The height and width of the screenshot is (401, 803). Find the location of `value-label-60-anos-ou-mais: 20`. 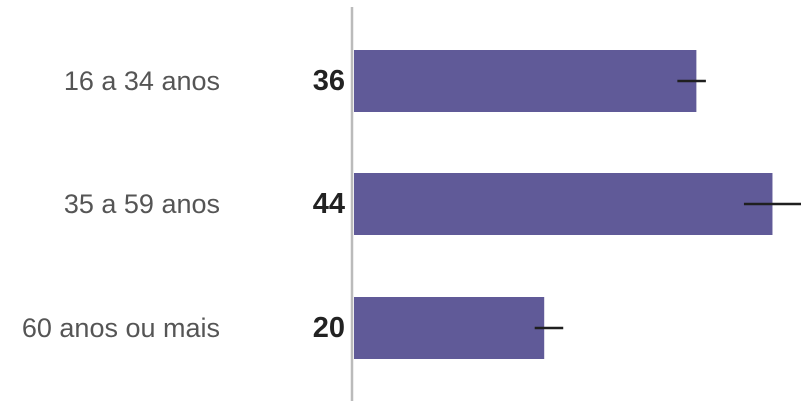

value-label-60-anos-ou-mais: 20 is located at coordinates (329, 328).